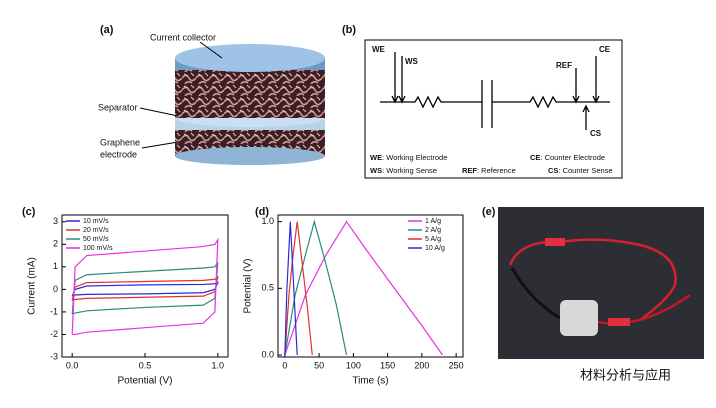 This screenshot has width=716, height=408. What do you see at coordinates (98, 248) in the screenshot?
I see `legend-label: 100 mV/s` at bounding box center [98, 248].